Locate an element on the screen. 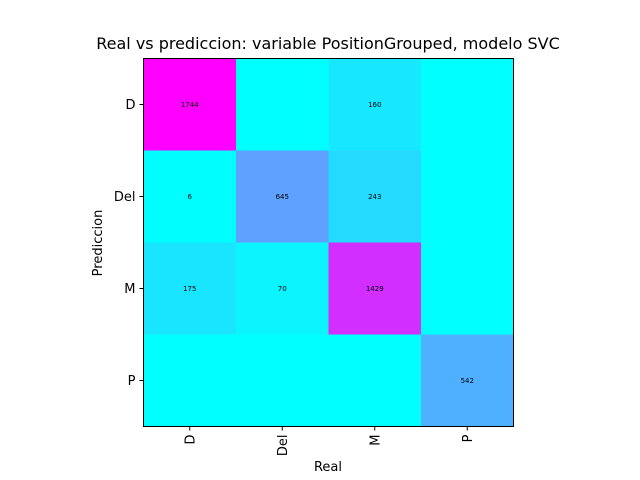  heatmap-cell-M-Del is located at coordinates (282, 288).